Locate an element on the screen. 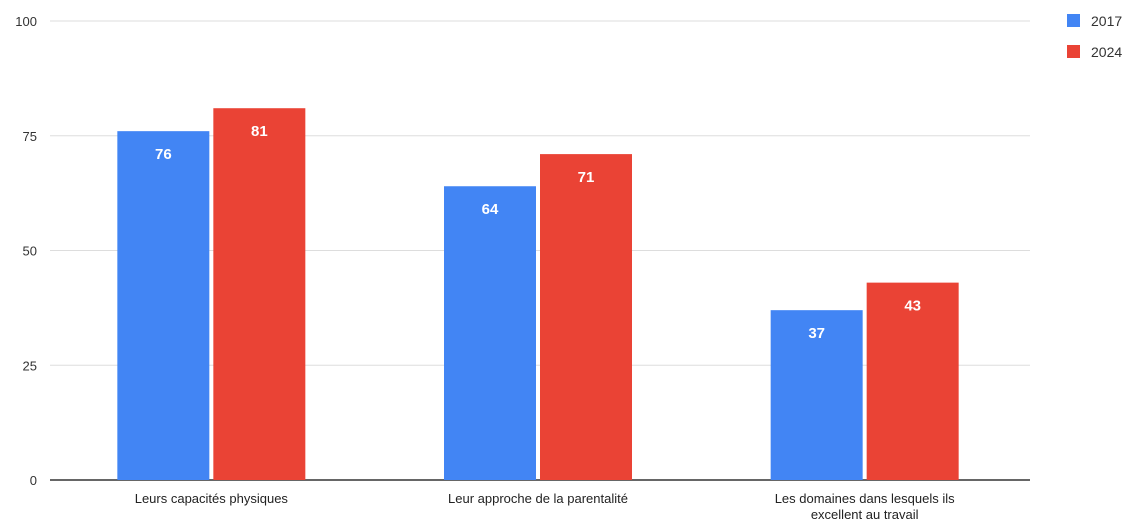  data-label: 37 is located at coordinates (816, 333).